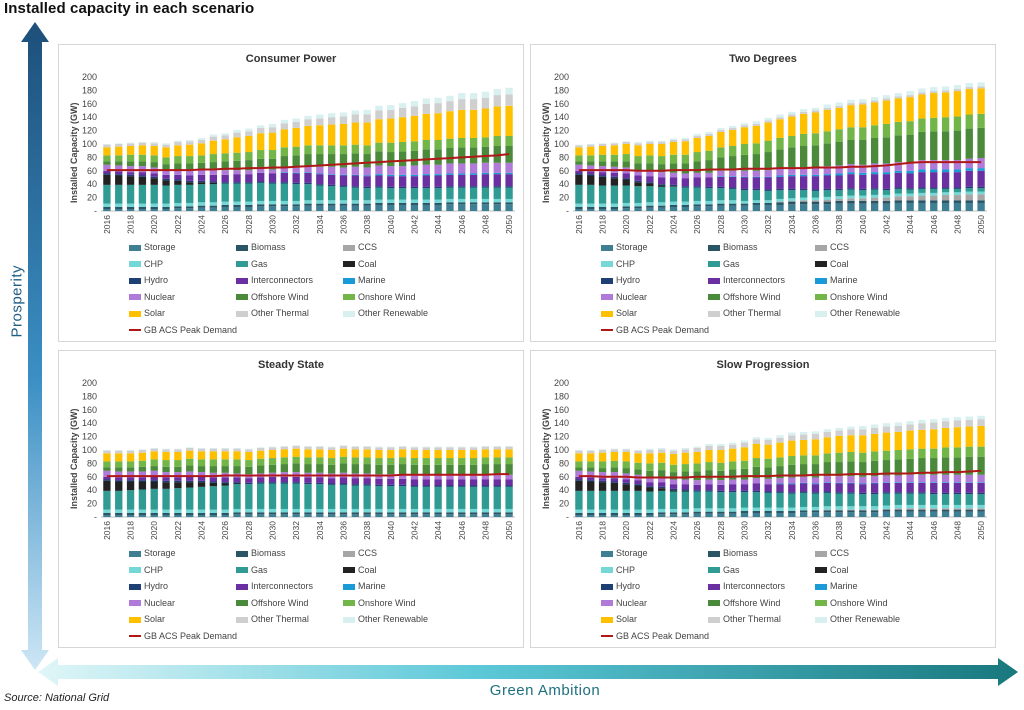 This screenshot has height=710, width=1024. I want to click on chart-title: Steady State, so click(291, 365).